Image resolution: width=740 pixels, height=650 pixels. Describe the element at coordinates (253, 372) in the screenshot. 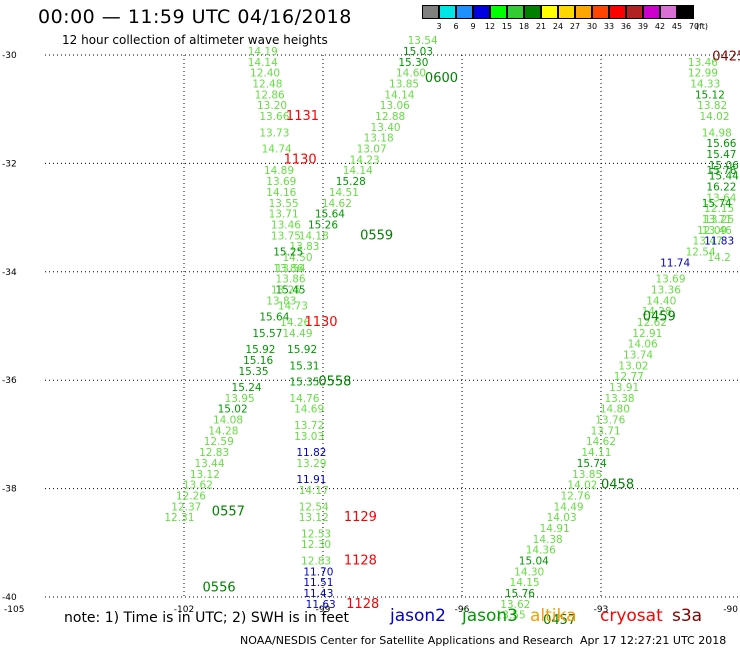

I see `swh-value-label: 15.35` at that location.